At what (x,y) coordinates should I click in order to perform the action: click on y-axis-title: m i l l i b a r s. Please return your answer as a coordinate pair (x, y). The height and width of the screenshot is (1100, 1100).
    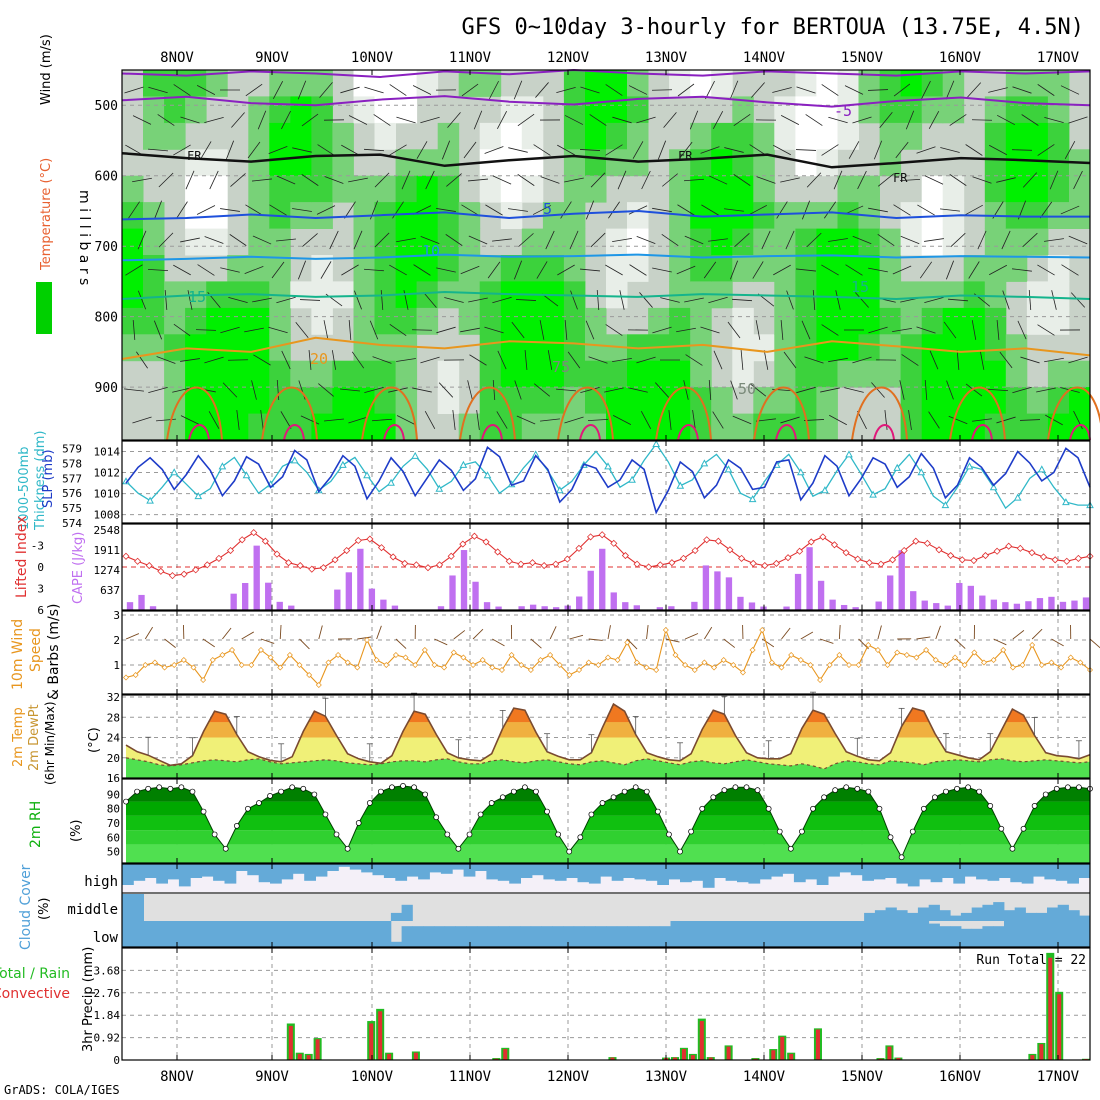
    Looking at the image, I should click on (84, 237).